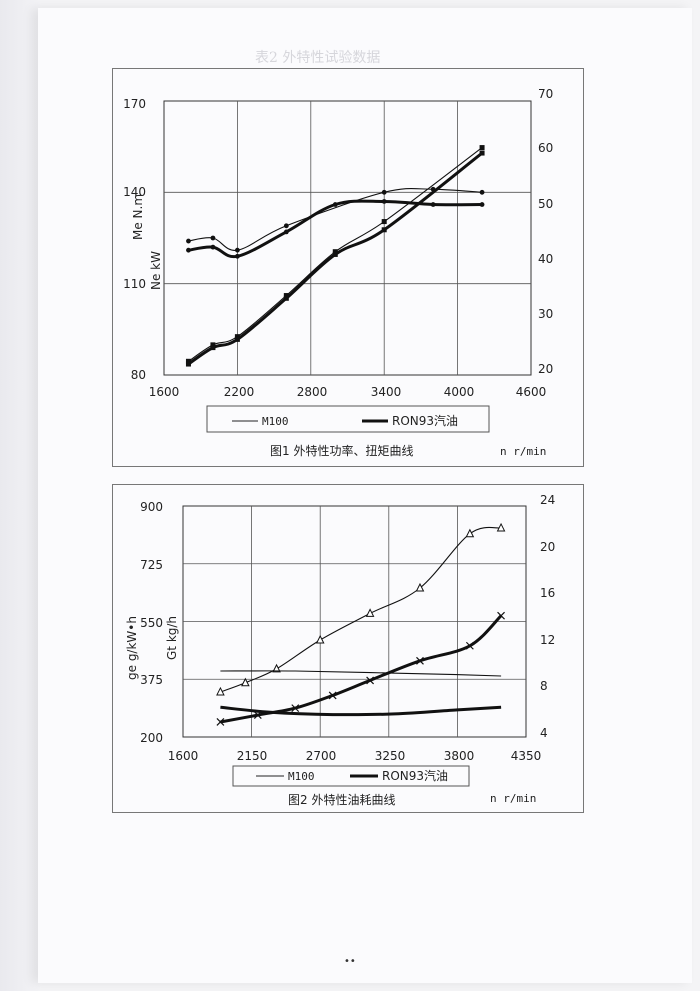 The height and width of the screenshot is (991, 700). What do you see at coordinates (545, 94) in the screenshot?
I see `fig1-yright-tick-70: 70` at bounding box center [545, 94].